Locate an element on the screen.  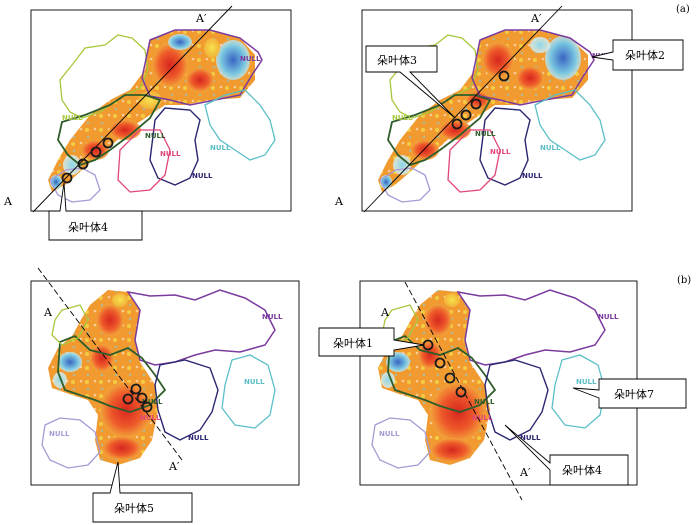
callout-lobe5: 朵叶体5 is located at coordinates (134, 508).